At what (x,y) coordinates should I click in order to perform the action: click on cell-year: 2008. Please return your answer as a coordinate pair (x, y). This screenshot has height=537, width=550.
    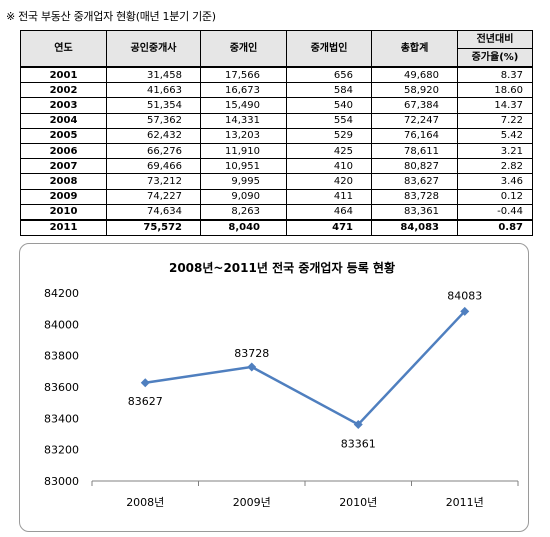
    Looking at the image, I should click on (63, 181).